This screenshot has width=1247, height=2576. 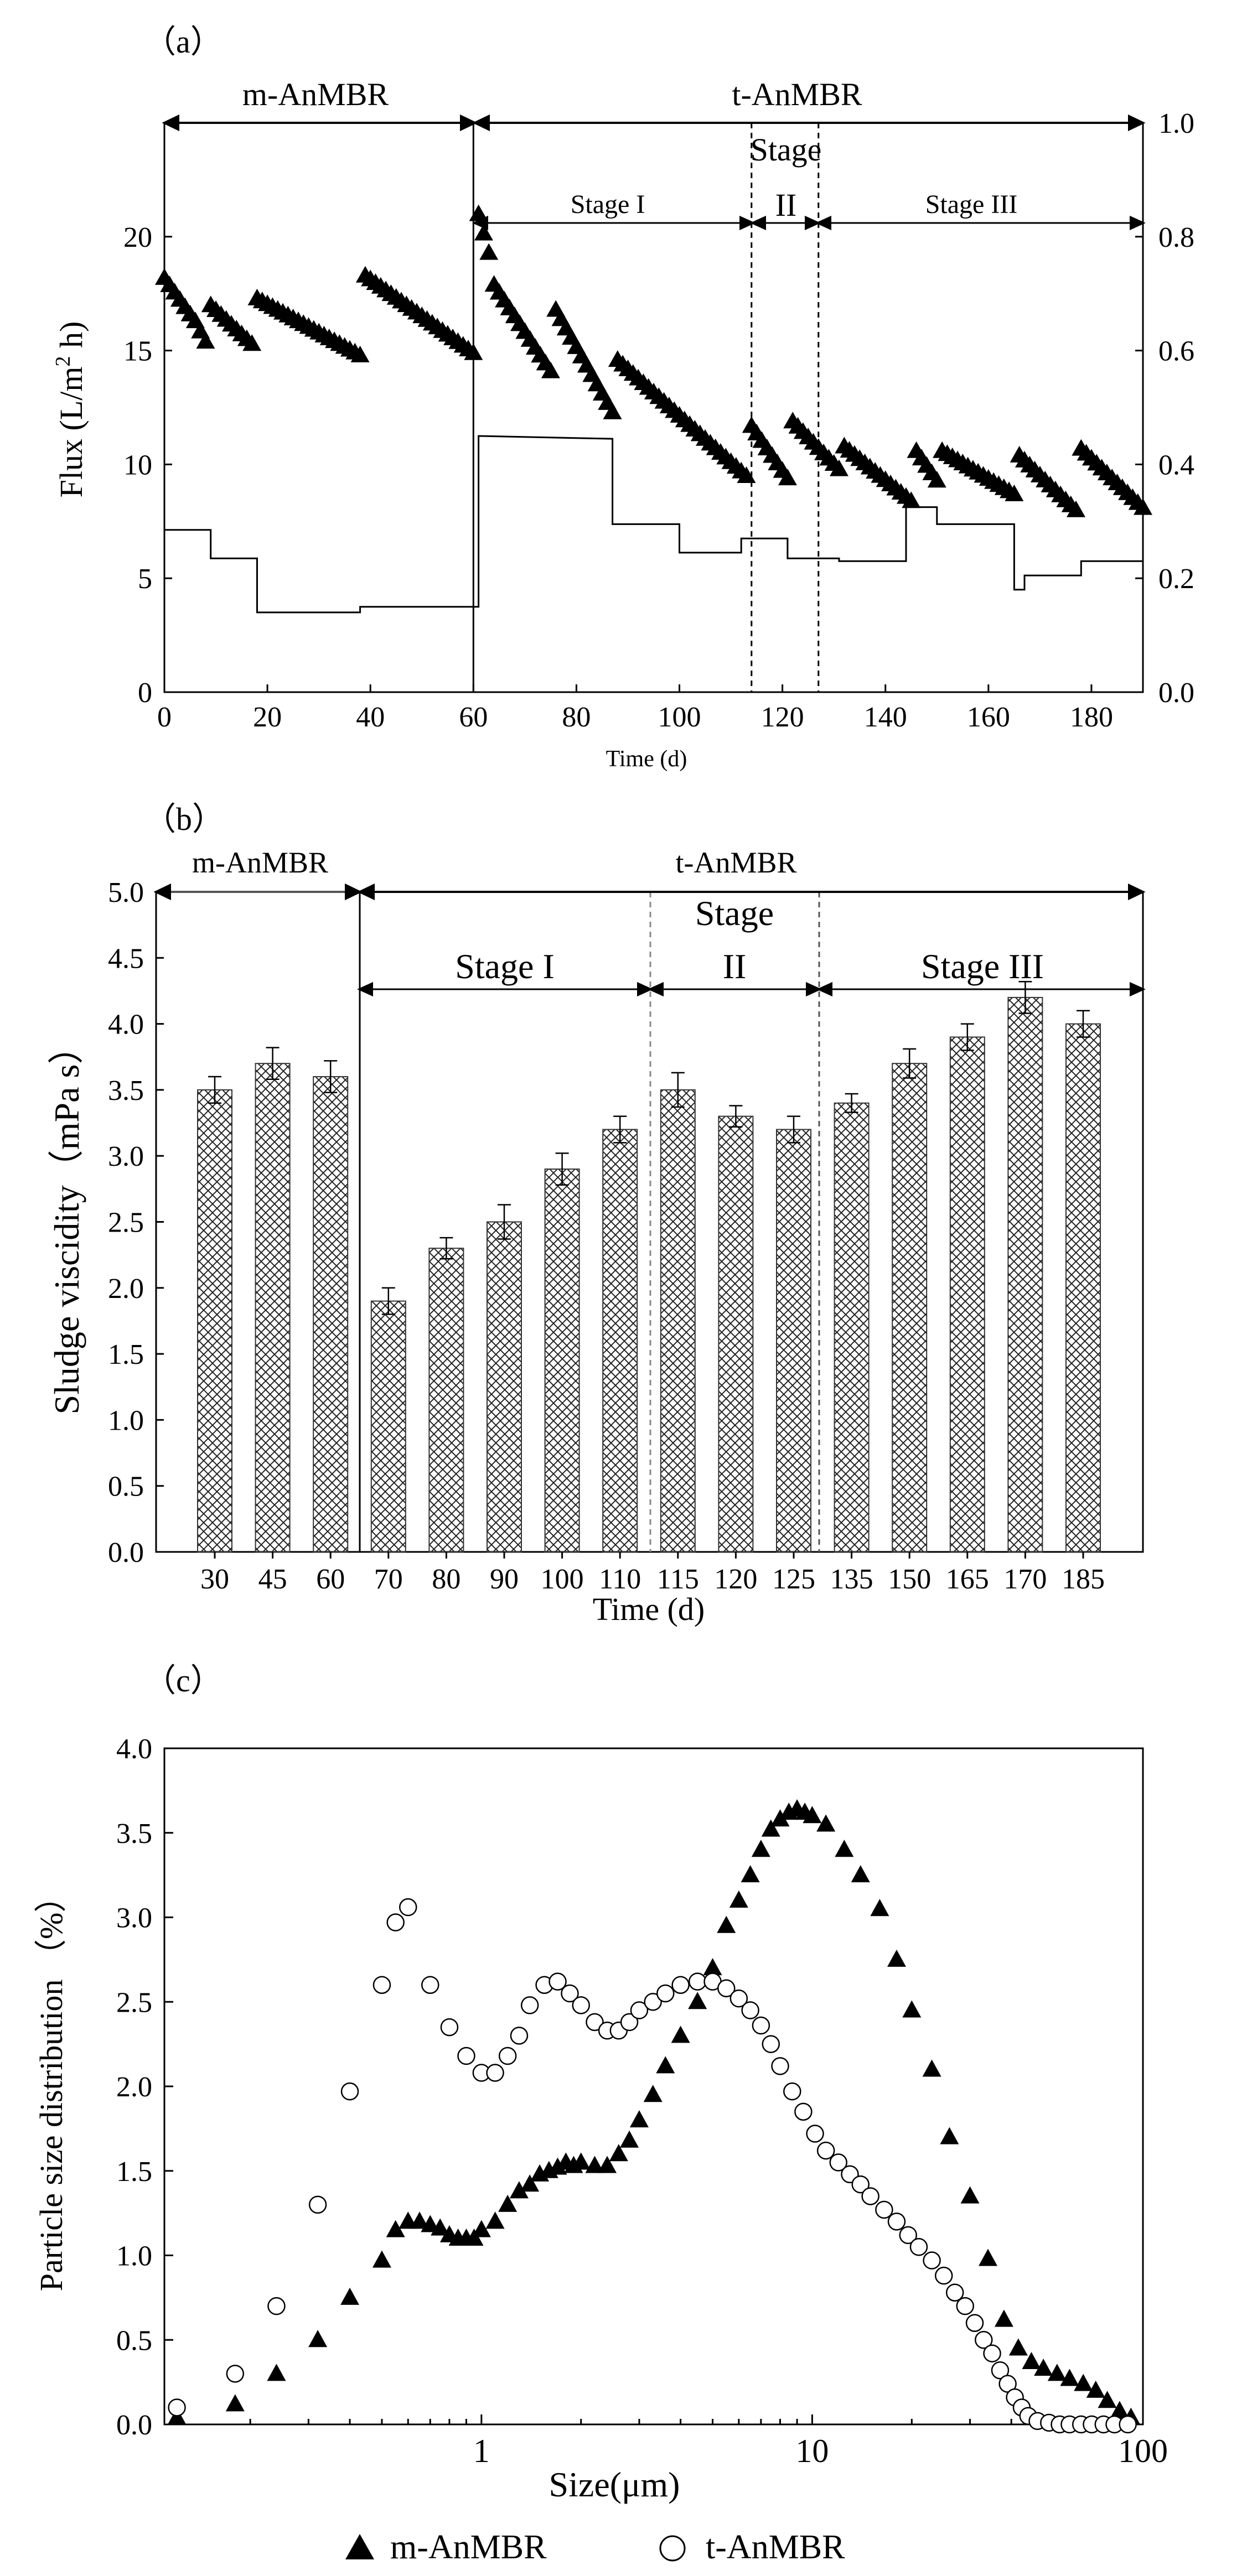 I want to click on x-tick-label: 110, so click(x=620, y=1579).